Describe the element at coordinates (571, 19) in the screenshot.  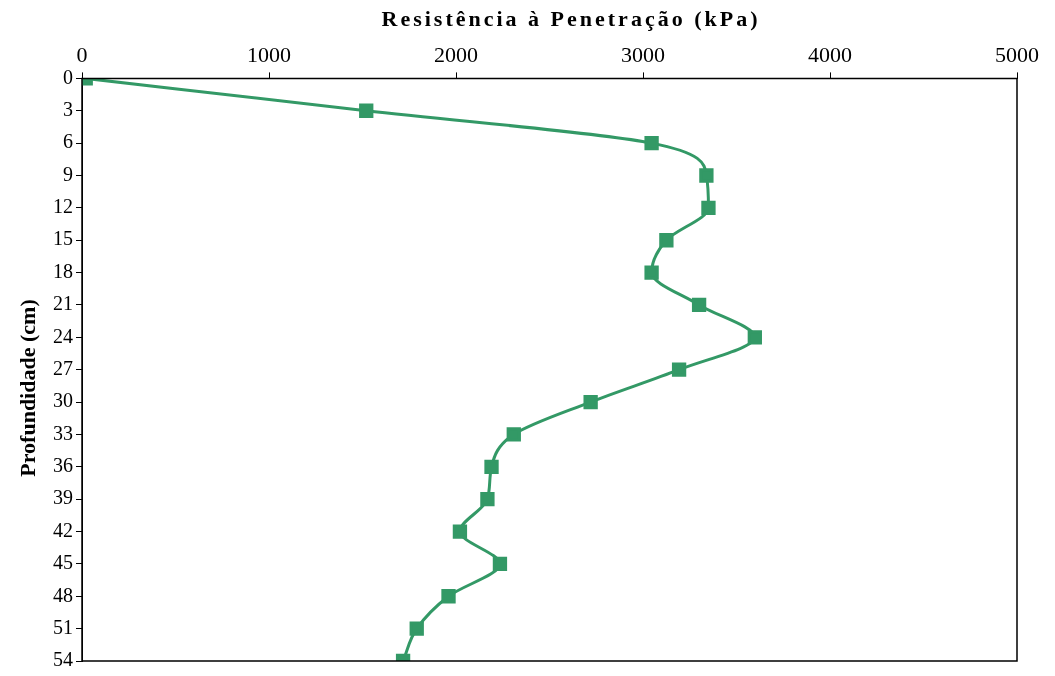
I see `x-axis-title: Resistência à Penetração (kPa)` at that location.